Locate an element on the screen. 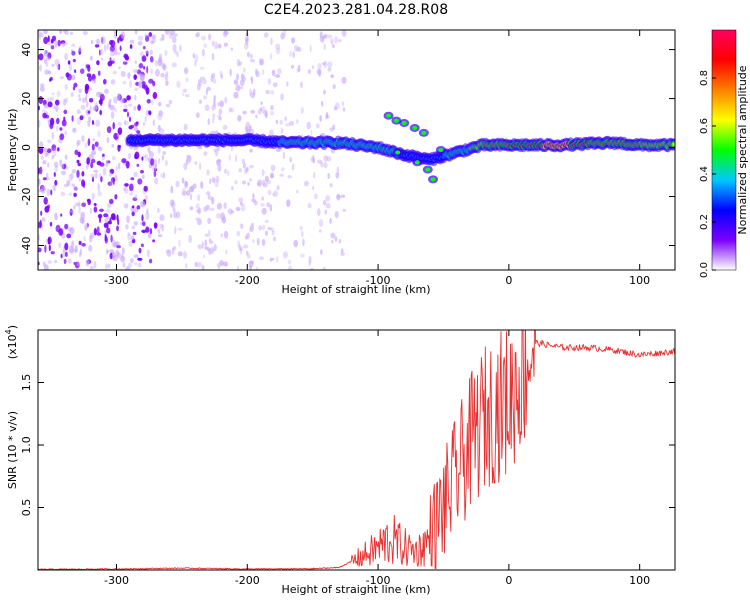 The height and width of the screenshot is (600, 750). spectrogram-y-tick-label: 20 is located at coordinates (26, 99).